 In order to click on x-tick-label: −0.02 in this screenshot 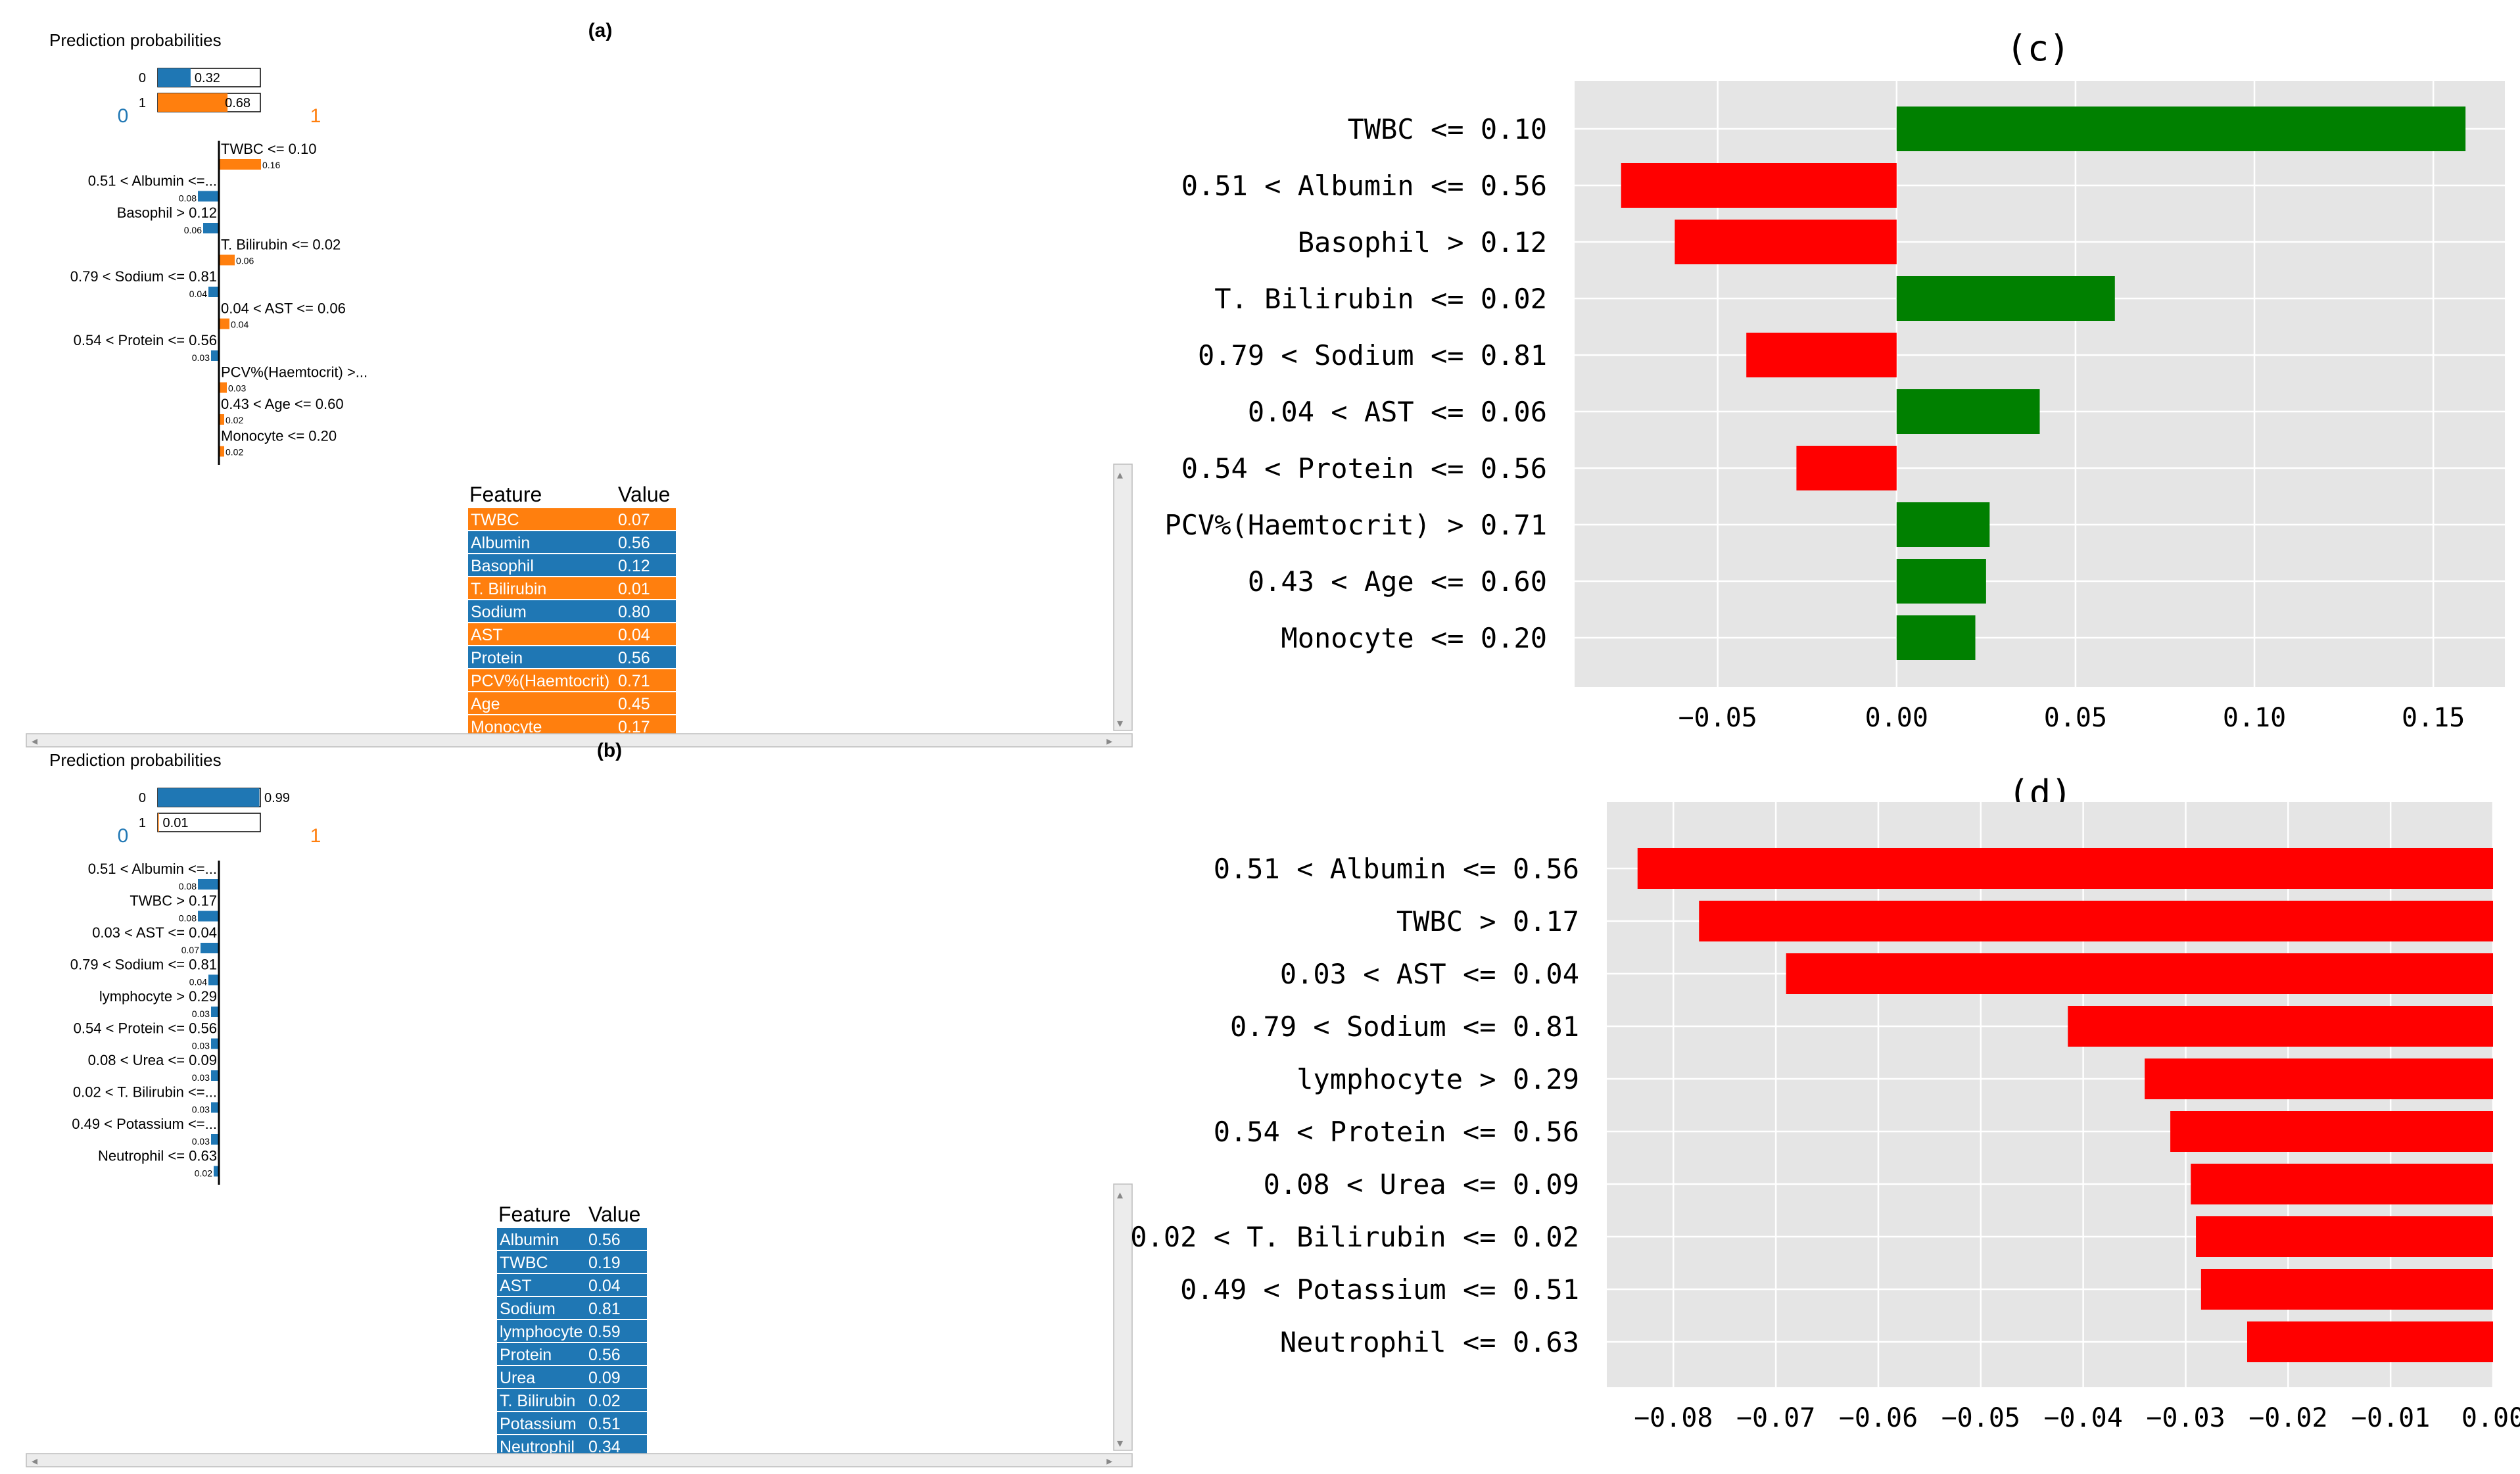, I will do `click(2287, 1418)`.